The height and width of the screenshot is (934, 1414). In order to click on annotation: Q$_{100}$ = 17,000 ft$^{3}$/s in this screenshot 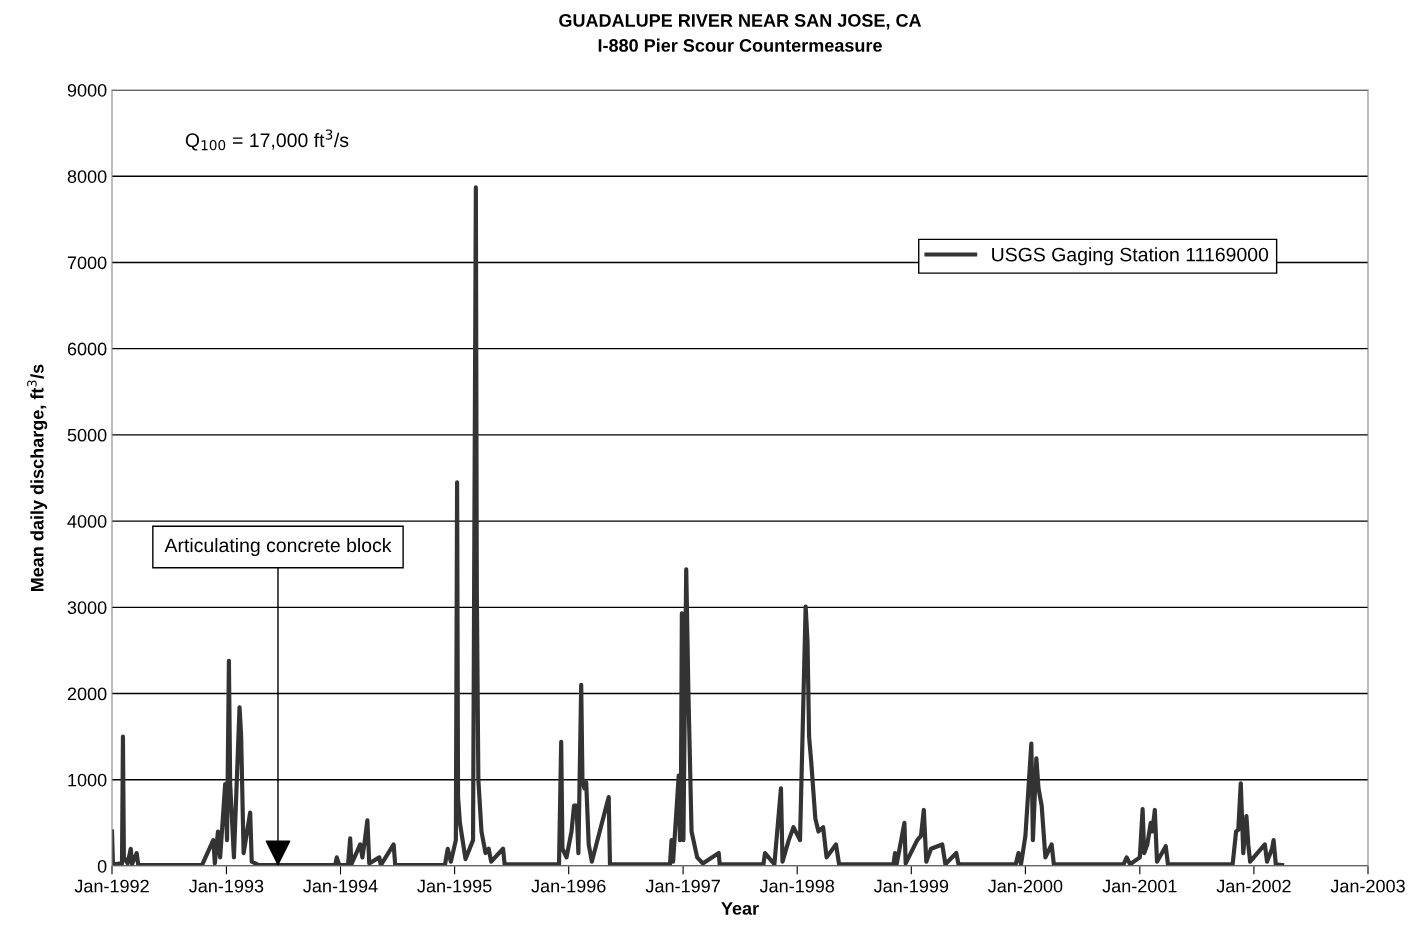, I will do `click(267, 140)`.